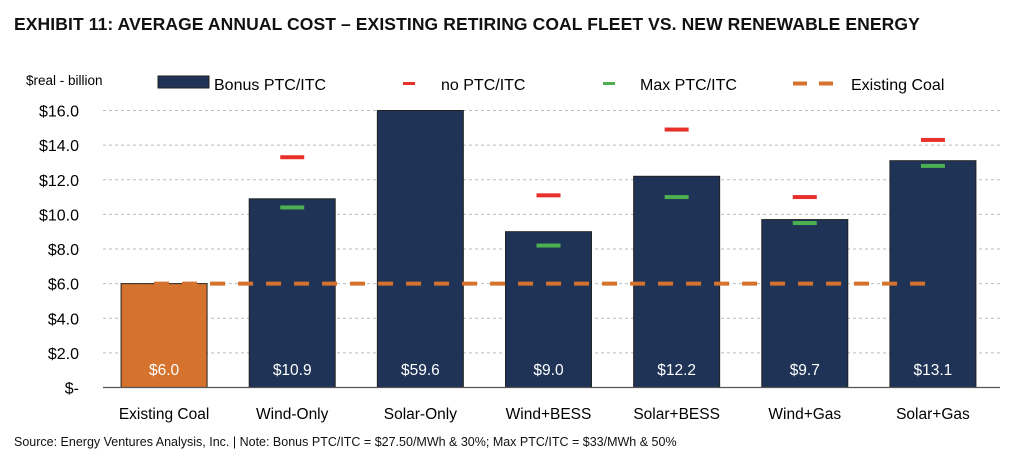 The width and height of the screenshot is (1024, 466). Describe the element at coordinates (933, 370) in the screenshot. I see `data-label: $13.1` at that location.